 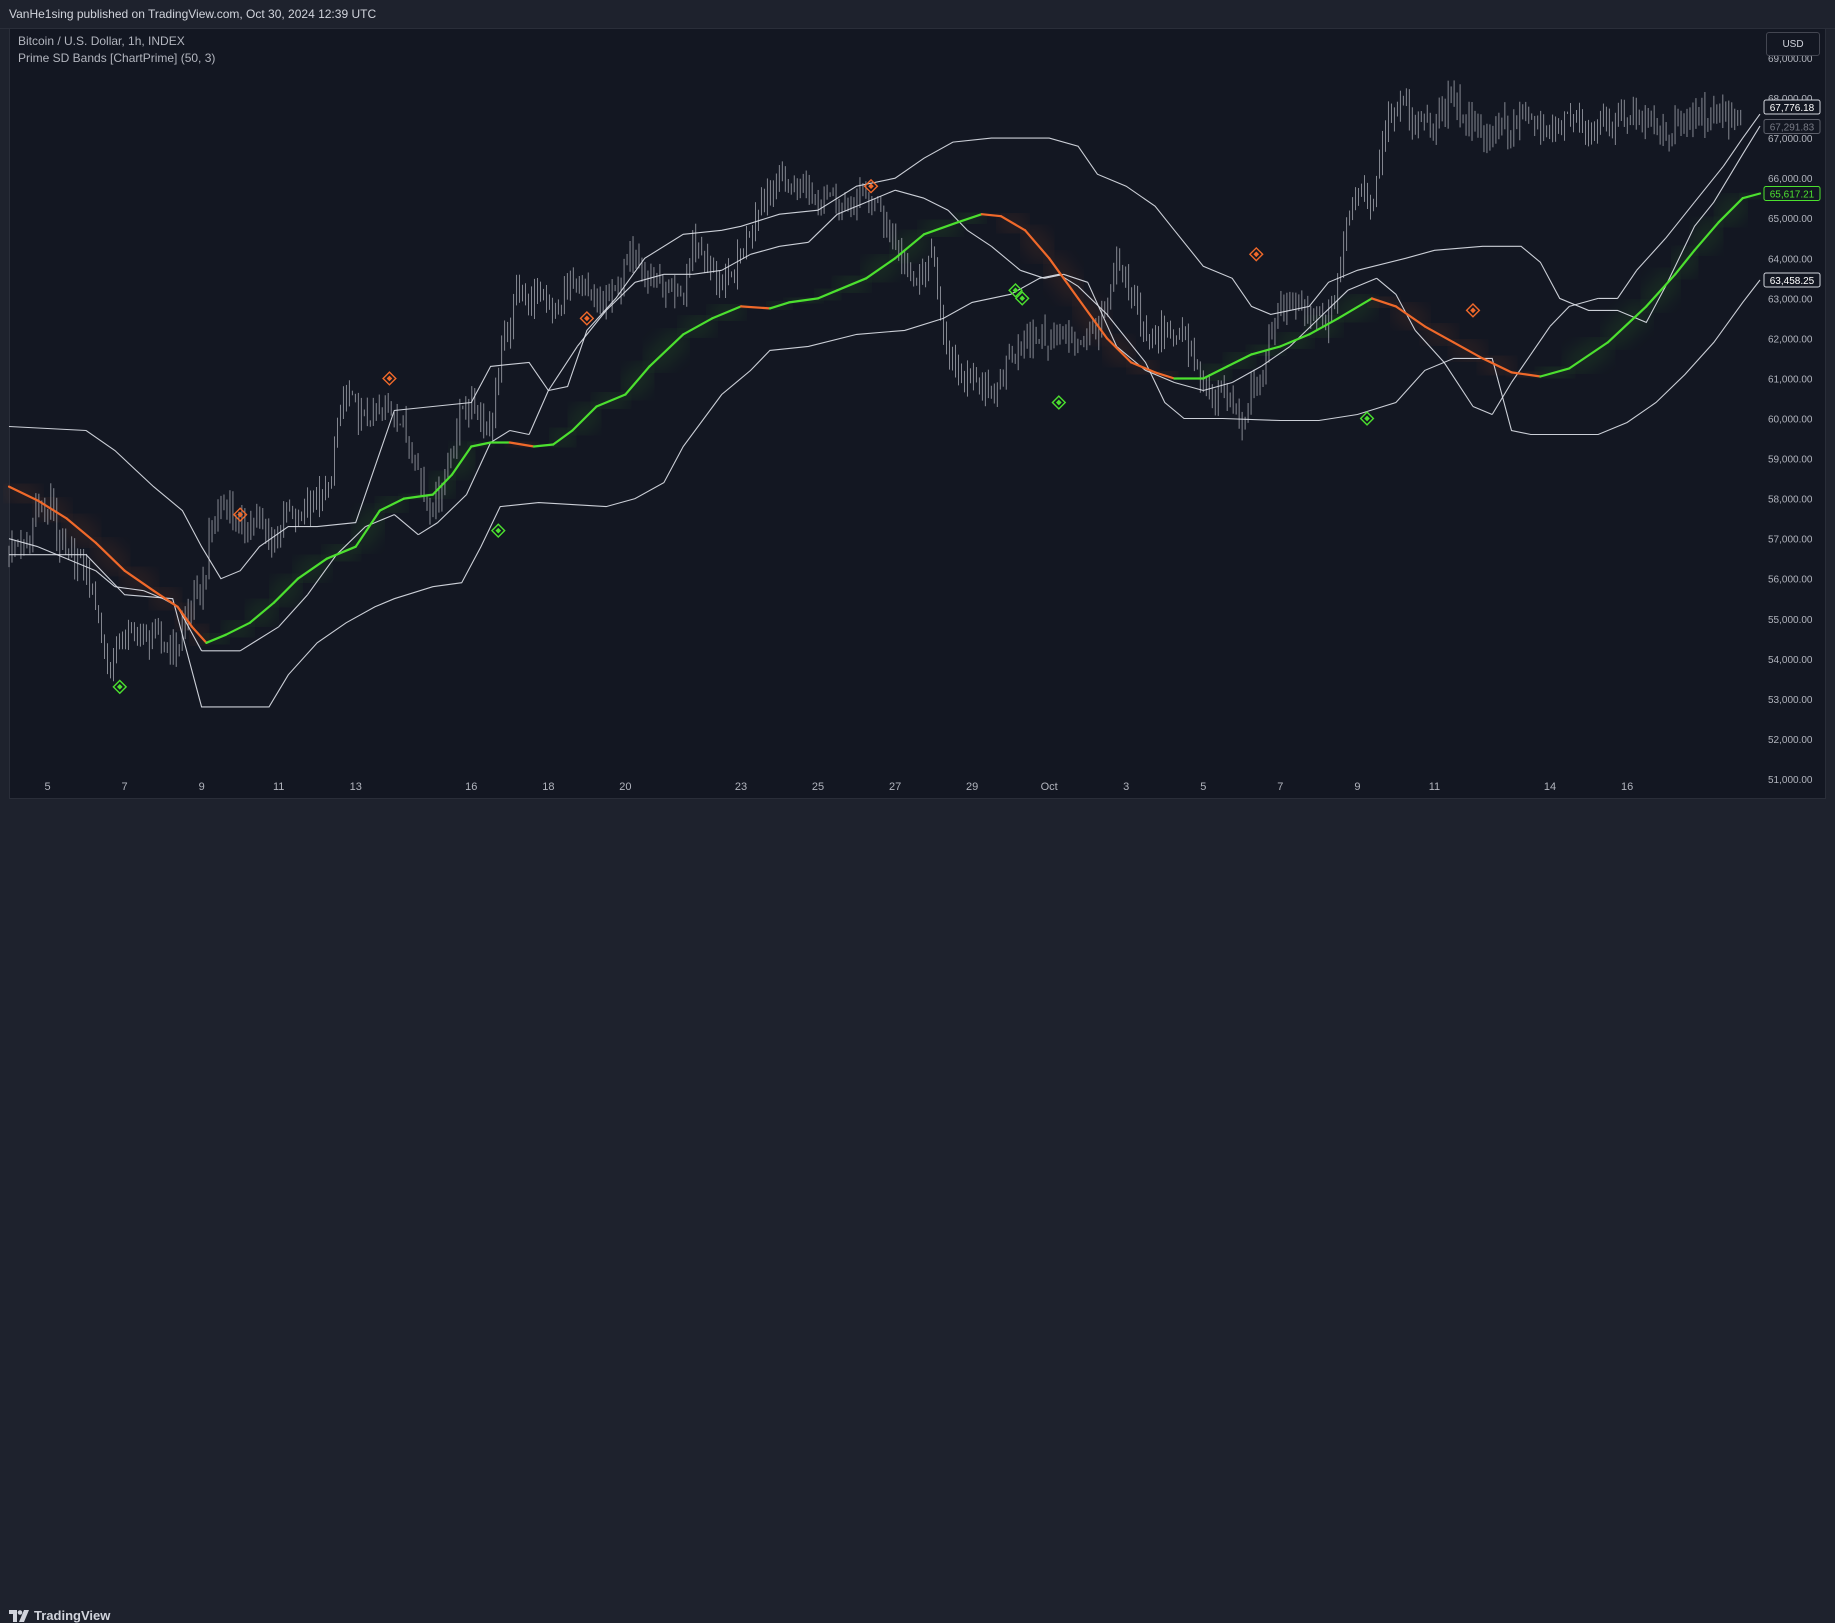 I want to click on tradingview-logo: TradingView, so click(x=59, y=1615).